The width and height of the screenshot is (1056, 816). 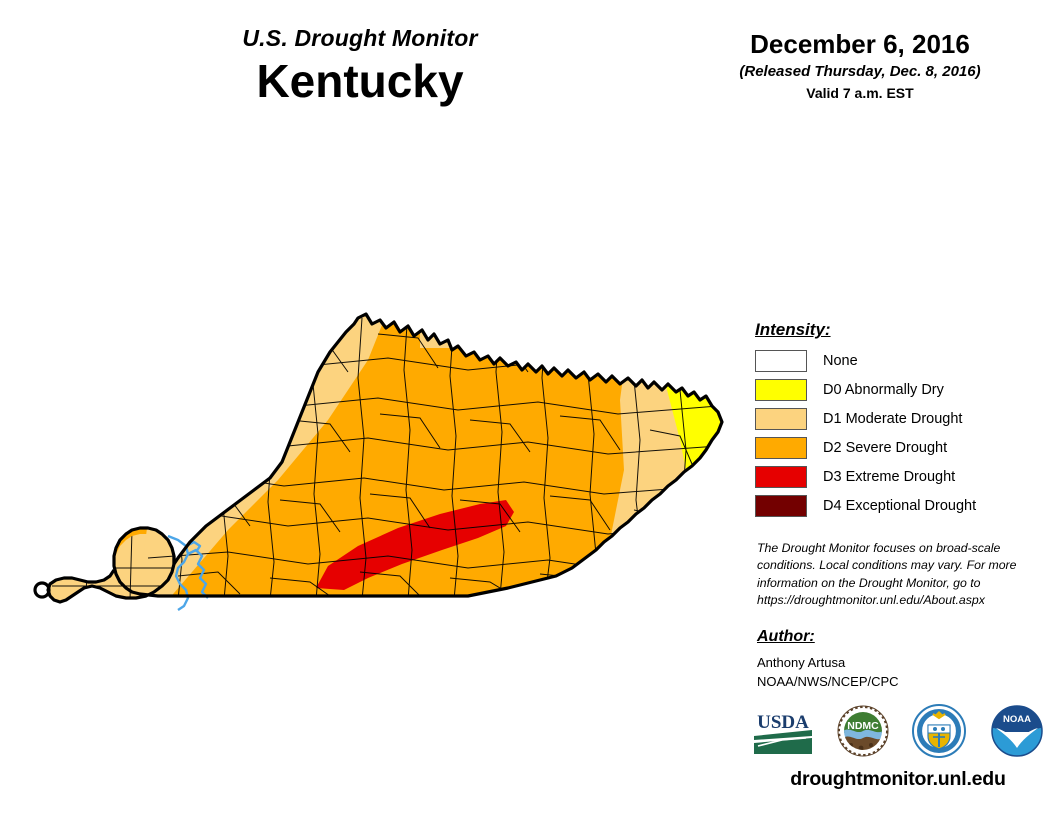 I want to click on legend-label-none: None, so click(x=840, y=360).